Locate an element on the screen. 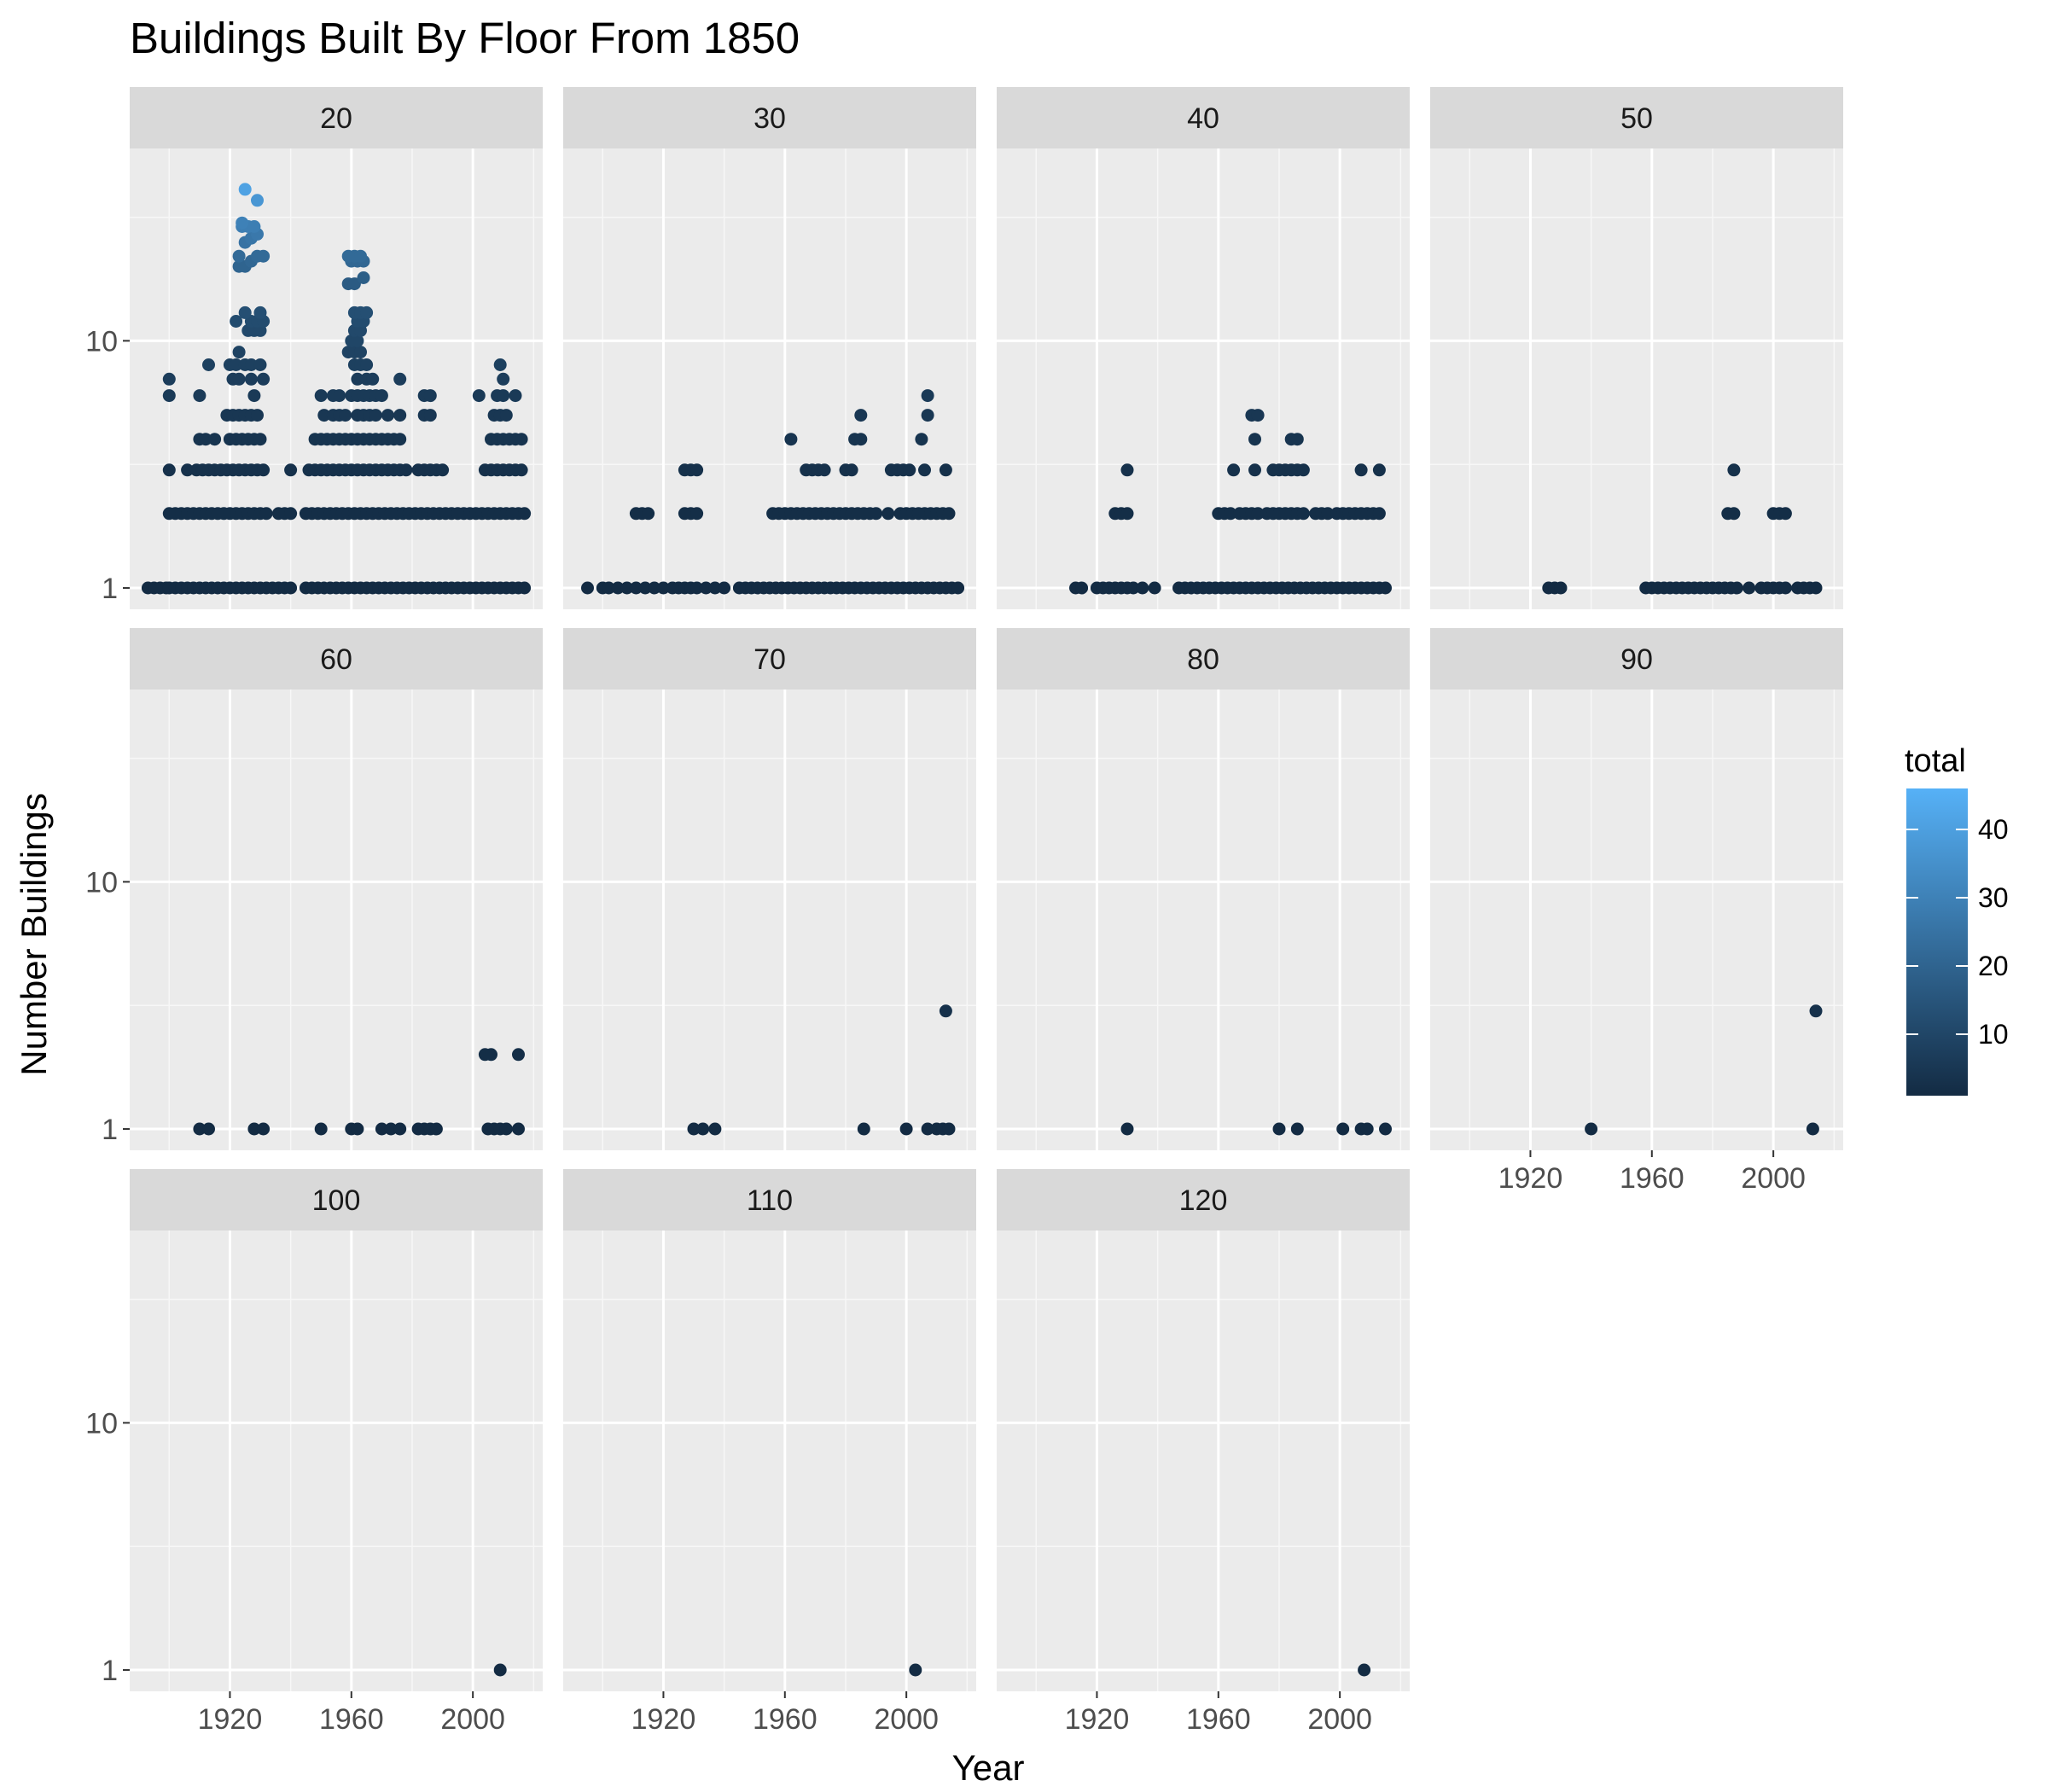 The image size is (2048, 1792). facet-strip-label: 100 is located at coordinates (336, 1200).